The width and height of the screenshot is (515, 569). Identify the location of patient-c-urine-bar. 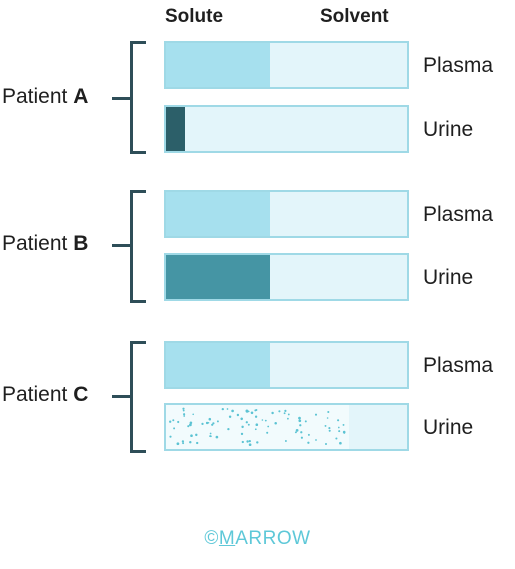
(286, 427).